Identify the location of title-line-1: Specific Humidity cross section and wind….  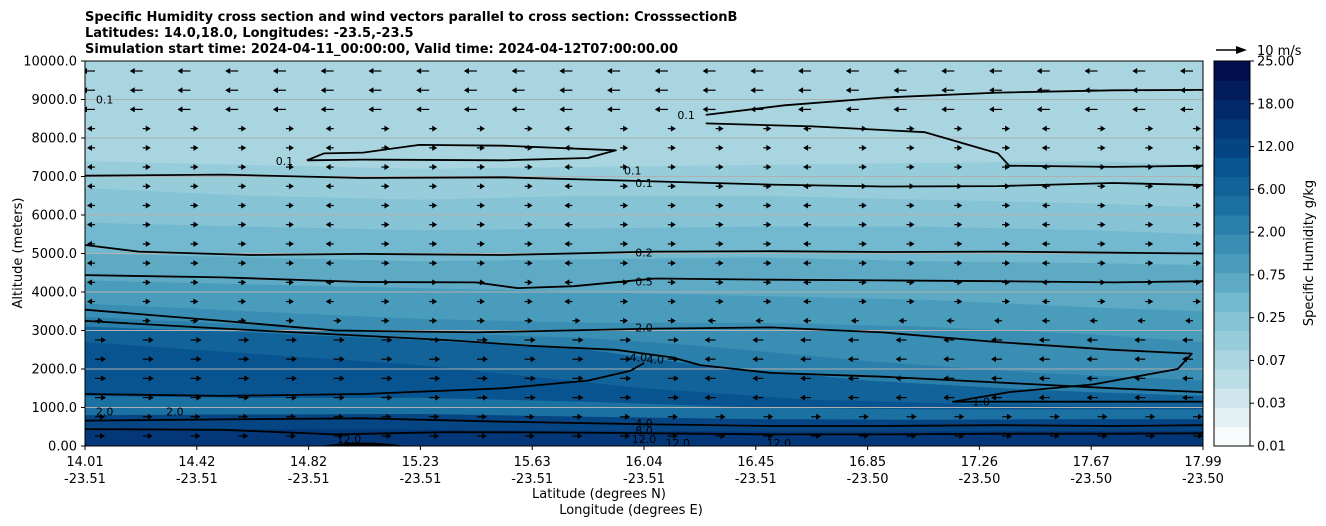
(411, 17).